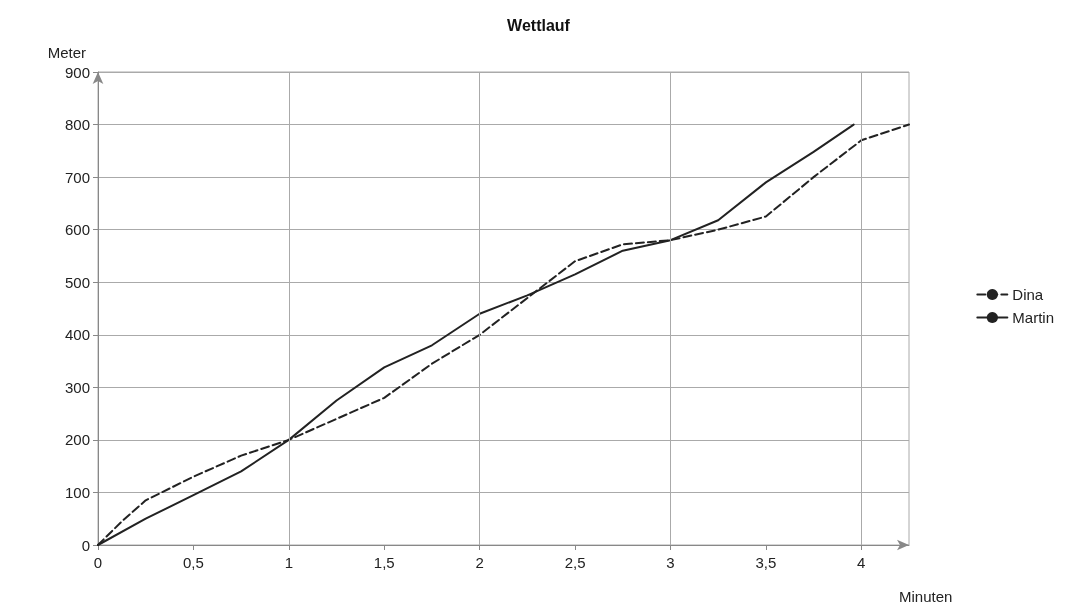 The image size is (1077, 612). Describe the element at coordinates (77, 335) in the screenshot. I see `y-tick-label: 400` at that location.